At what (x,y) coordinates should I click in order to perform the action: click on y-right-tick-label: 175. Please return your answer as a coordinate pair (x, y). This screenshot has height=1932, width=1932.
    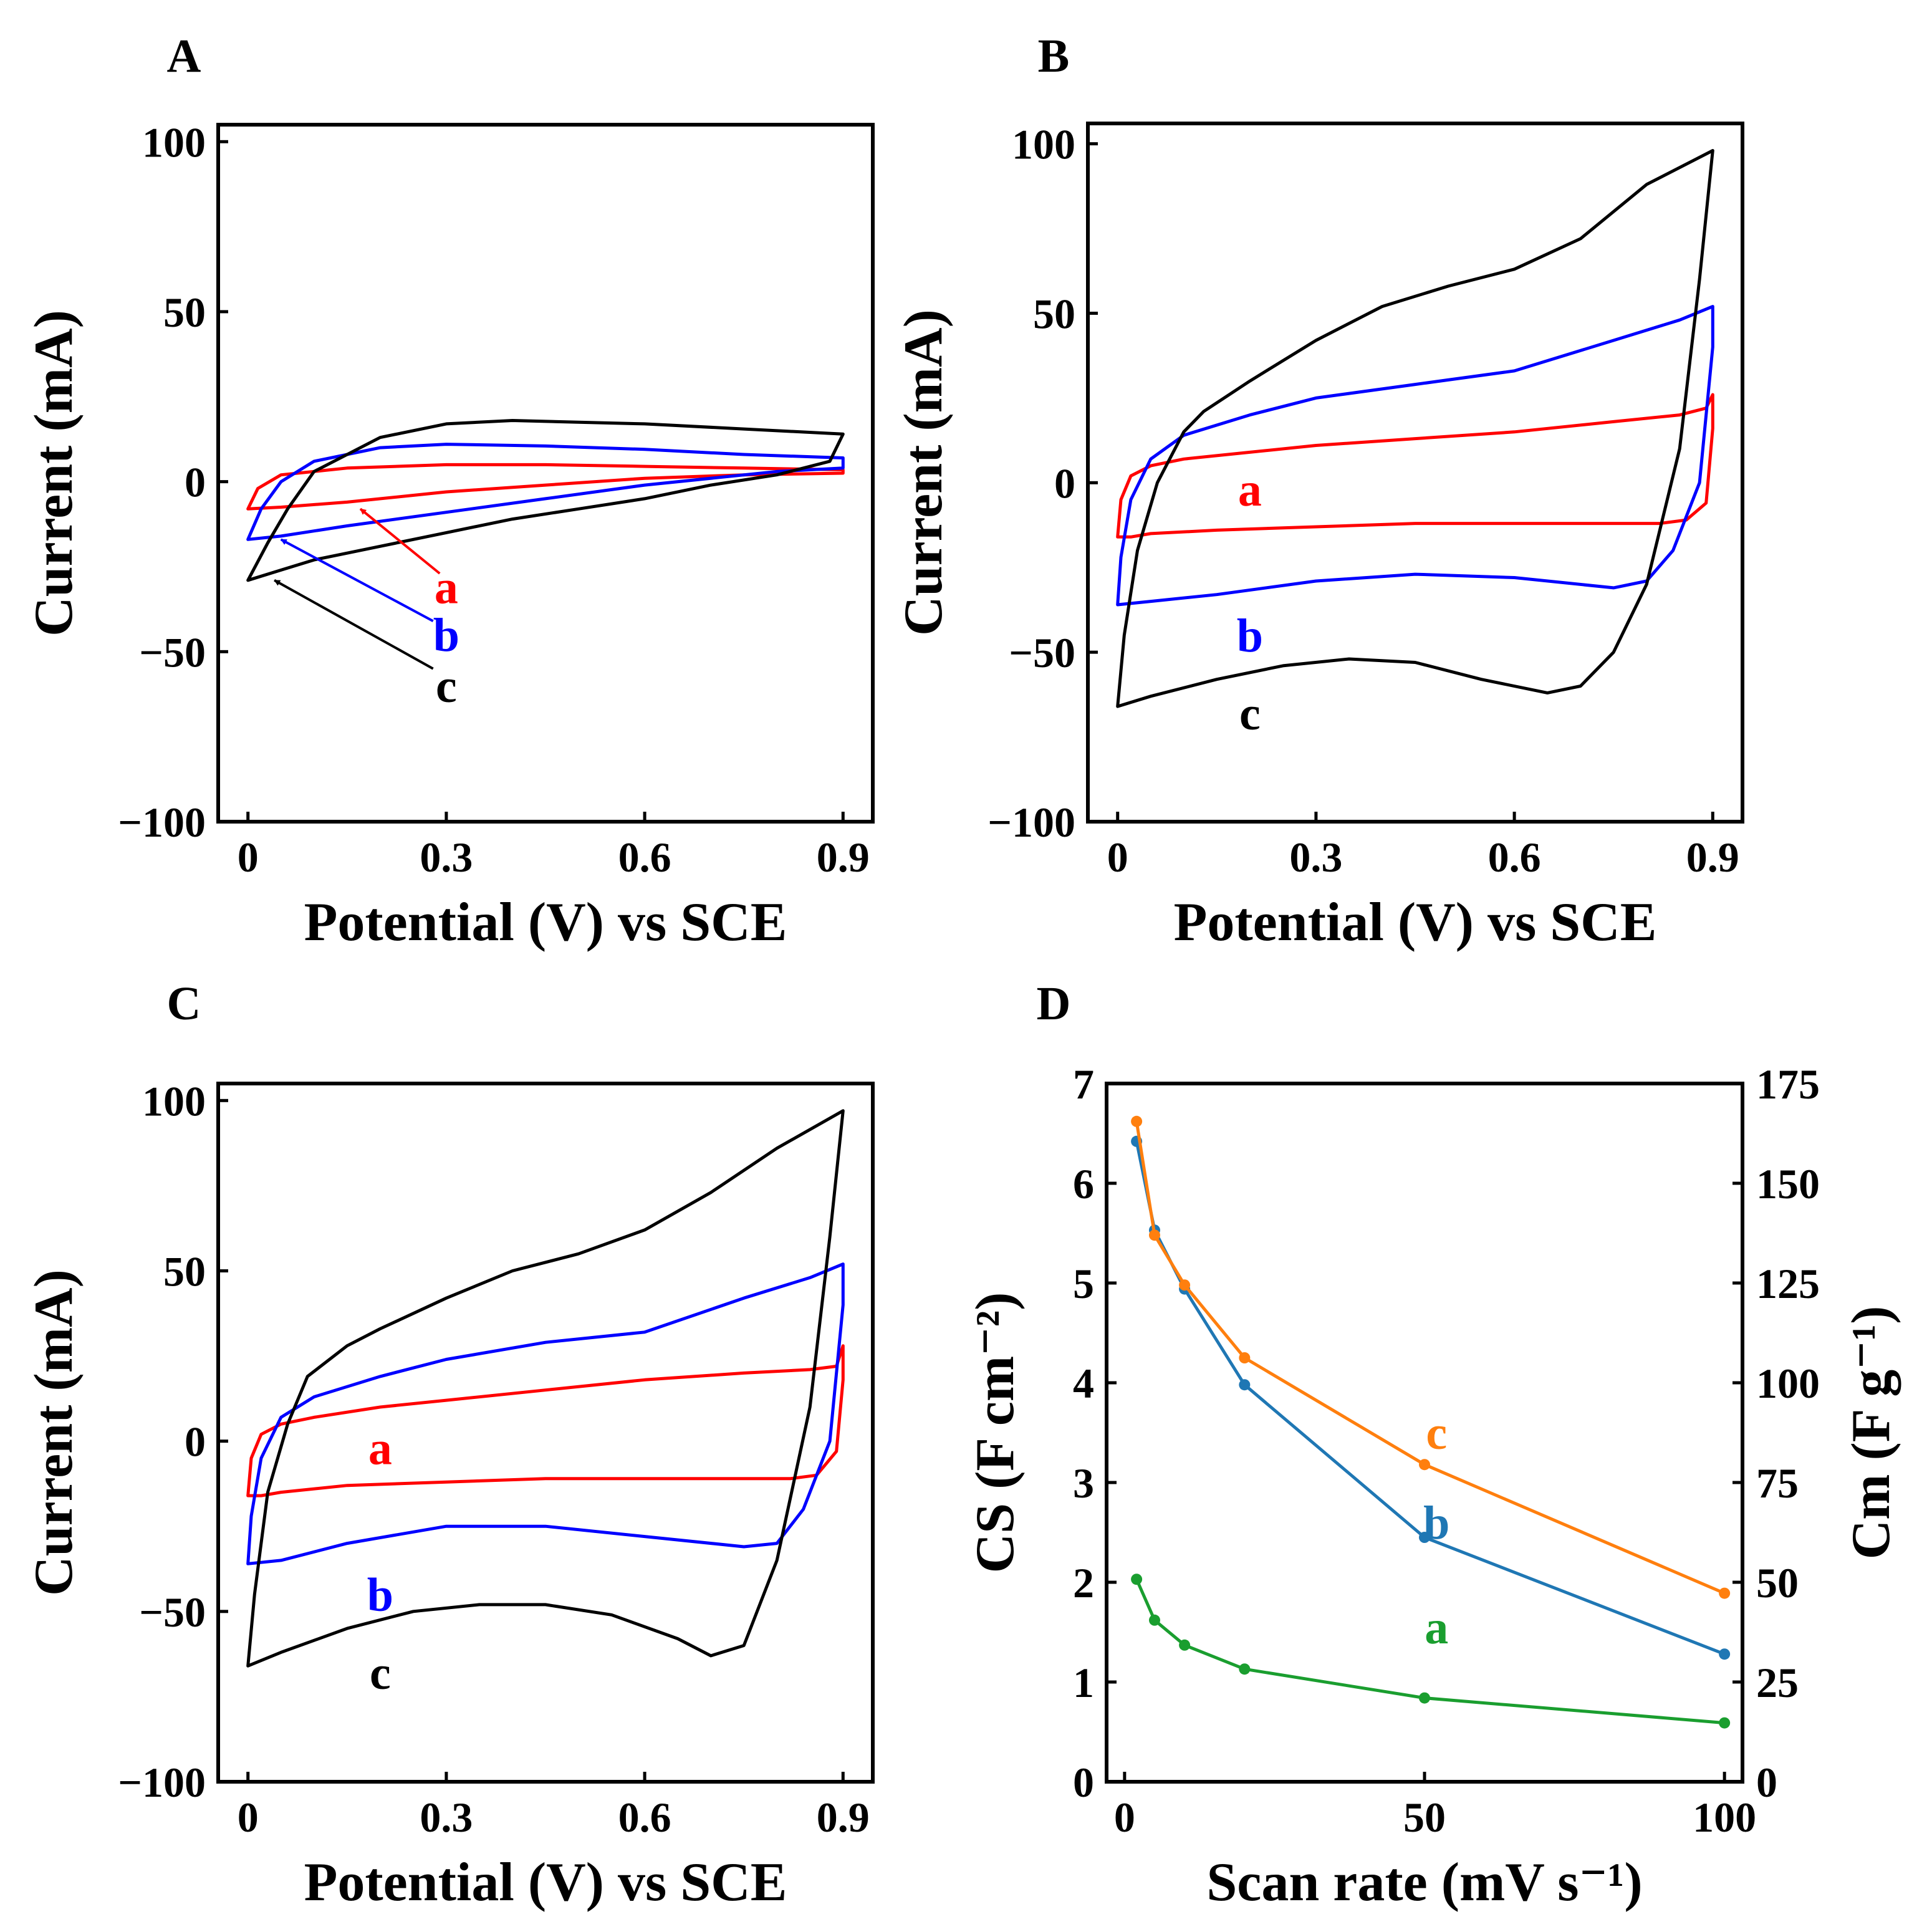
    Looking at the image, I should click on (1788, 1084).